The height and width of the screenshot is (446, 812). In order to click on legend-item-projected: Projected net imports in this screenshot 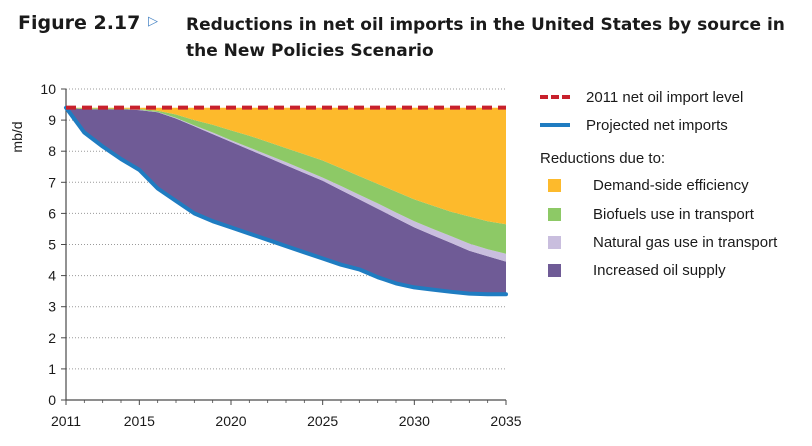, I will do `click(633, 125)`.